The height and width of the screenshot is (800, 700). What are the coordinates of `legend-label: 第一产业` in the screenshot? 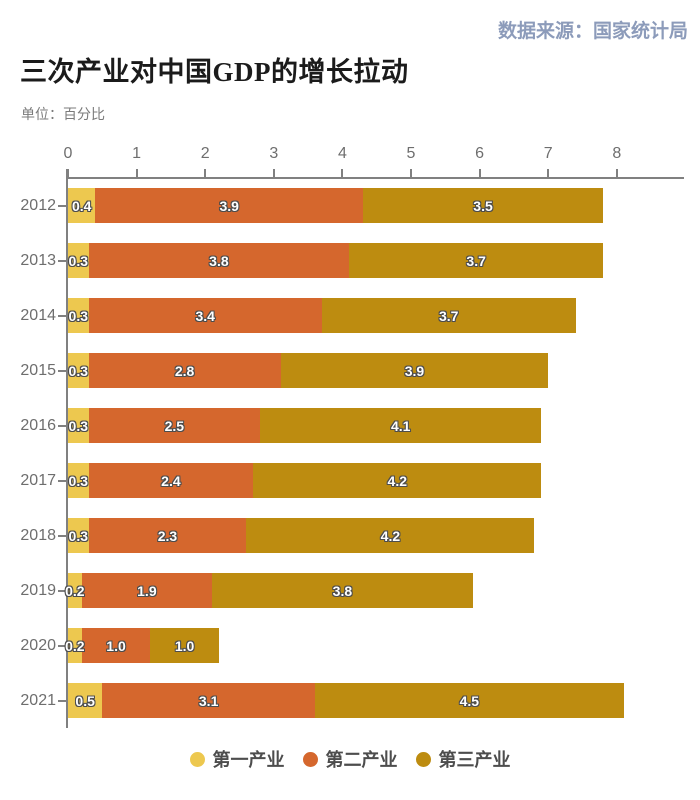 It's located at (248, 760).